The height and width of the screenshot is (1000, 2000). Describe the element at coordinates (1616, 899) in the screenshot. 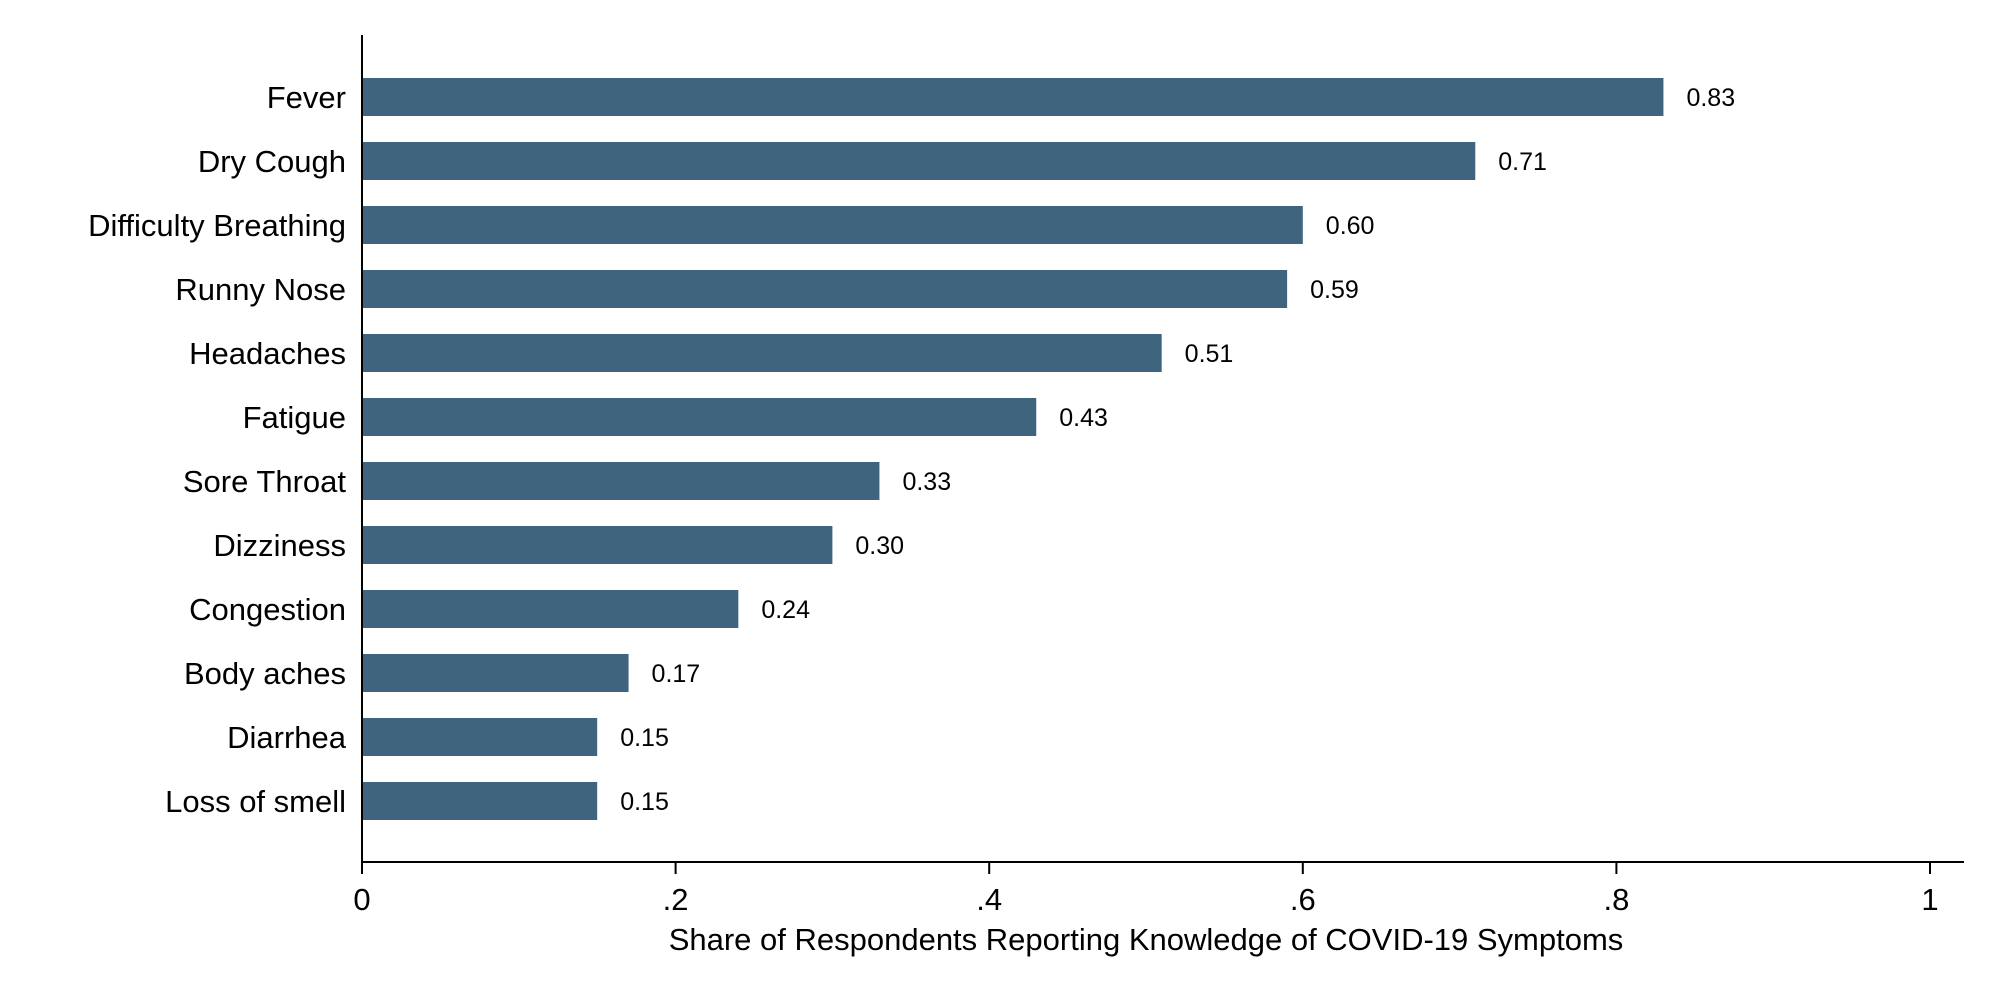

I see `x-tick-label: .8` at that location.